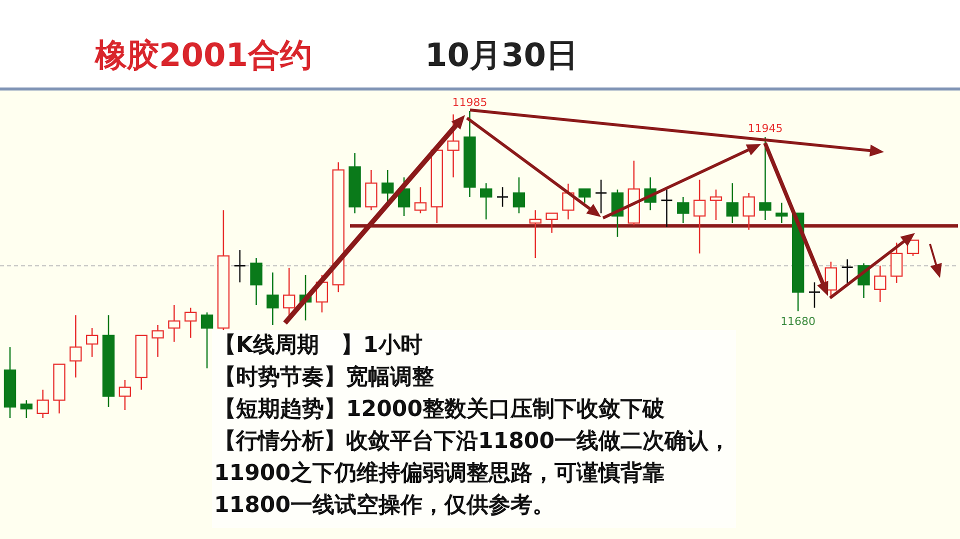 The width and height of the screenshot is (960, 539). What do you see at coordinates (501, 55) in the screenshot?
I see `chart-subtitle: 10月30日` at bounding box center [501, 55].